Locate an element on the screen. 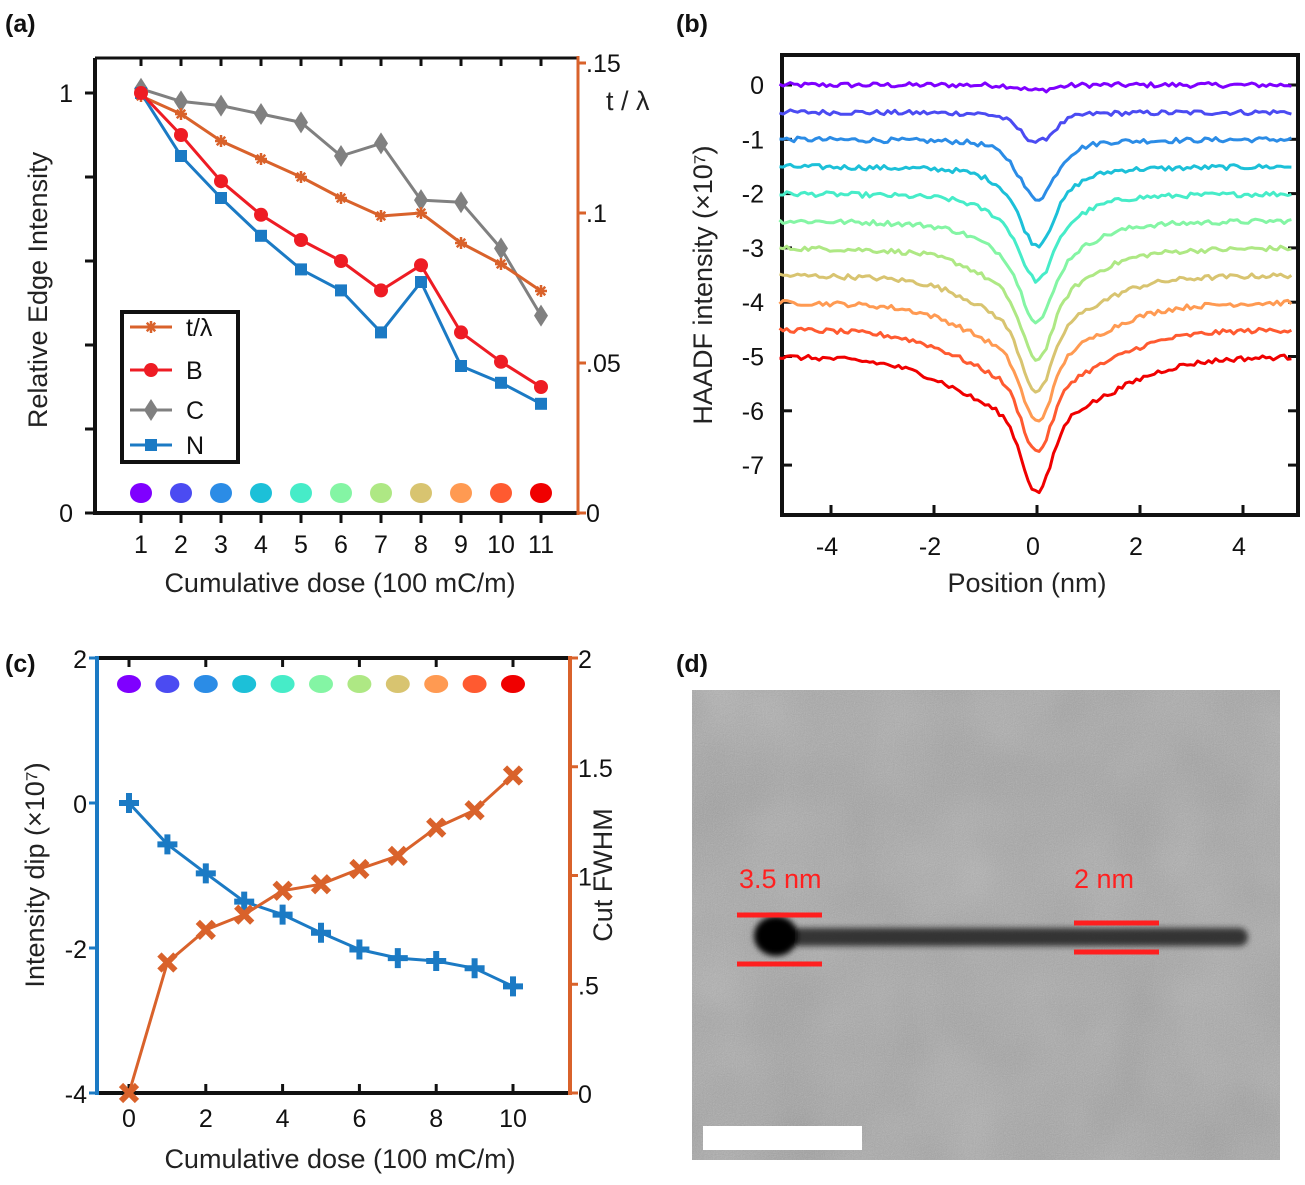 The width and height of the screenshot is (1305, 1185). panel-label: (a) is located at coordinates (20, 24).